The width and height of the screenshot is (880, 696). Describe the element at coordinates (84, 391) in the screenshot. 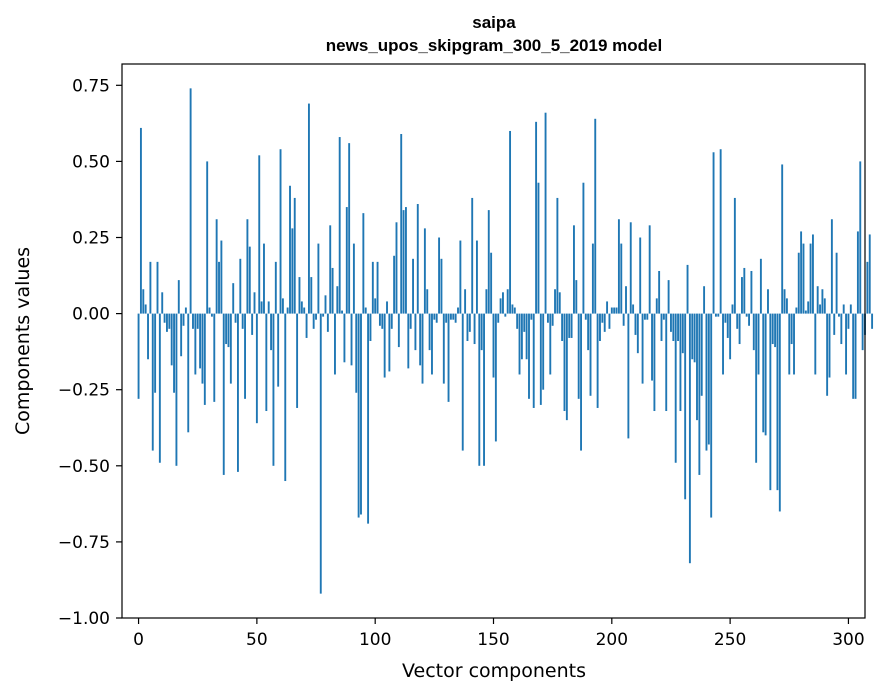

I see `y-tick-label: −0.25` at that location.